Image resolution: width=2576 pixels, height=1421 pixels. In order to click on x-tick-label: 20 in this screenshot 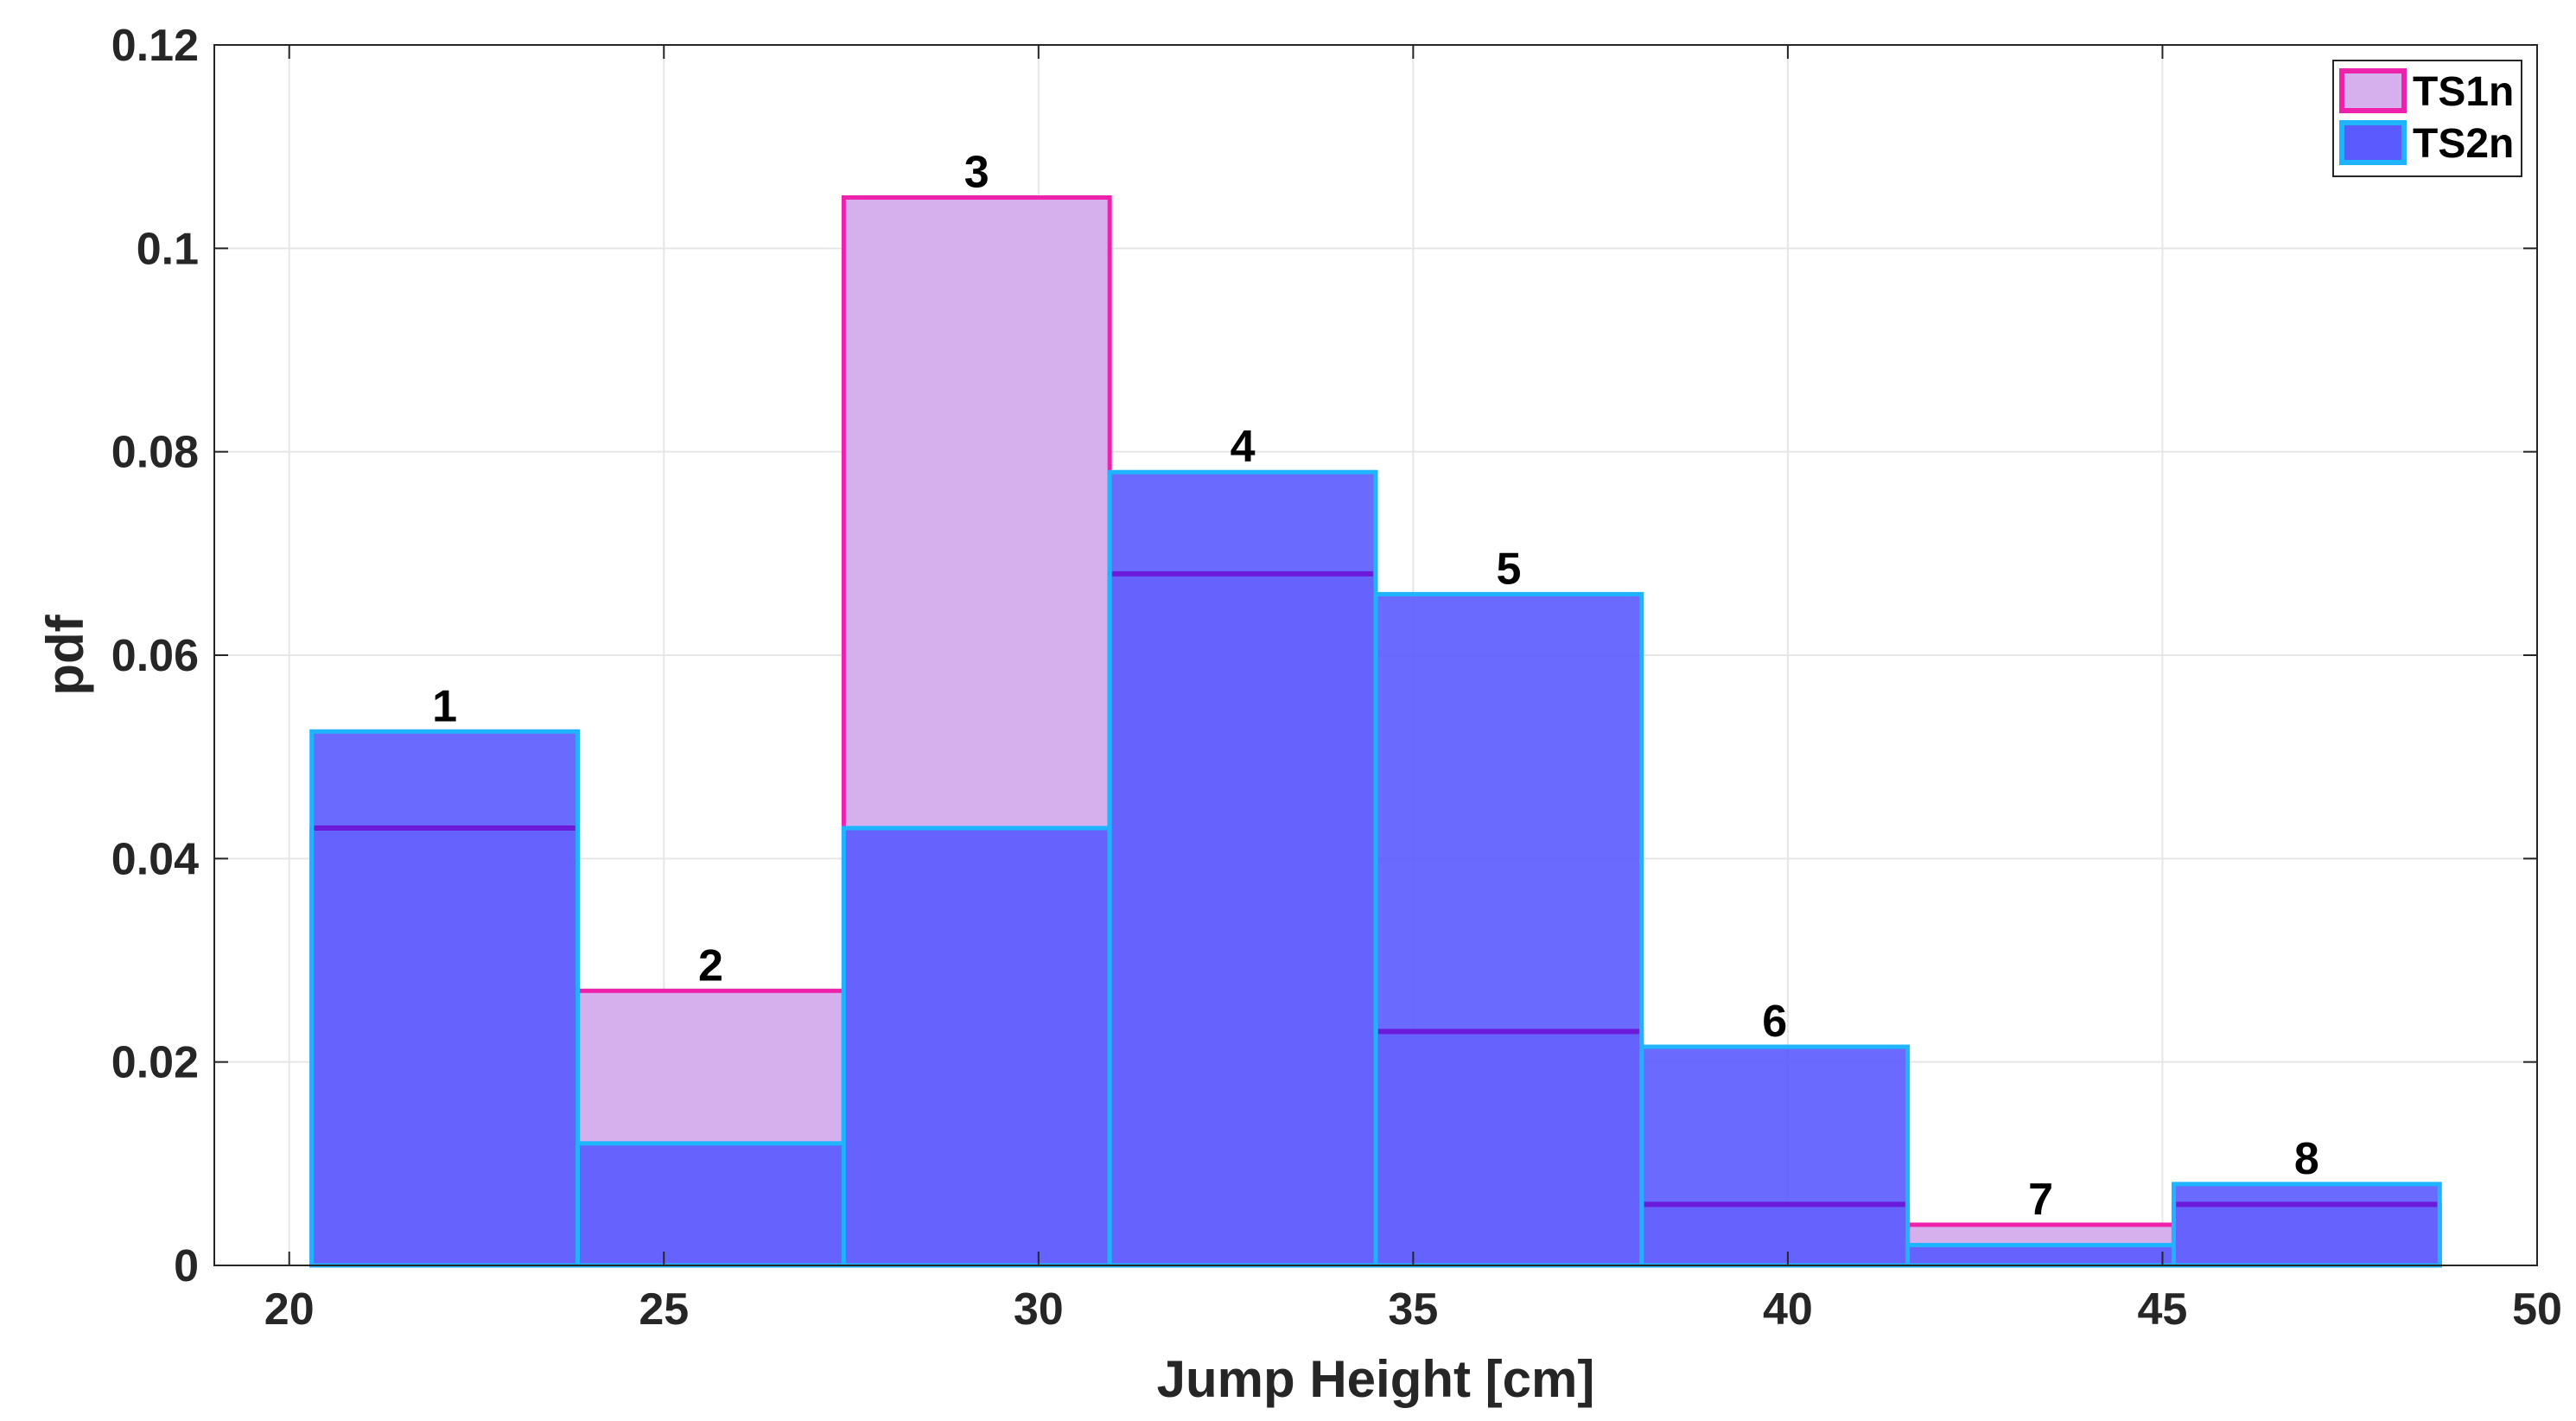, I will do `click(290, 1309)`.